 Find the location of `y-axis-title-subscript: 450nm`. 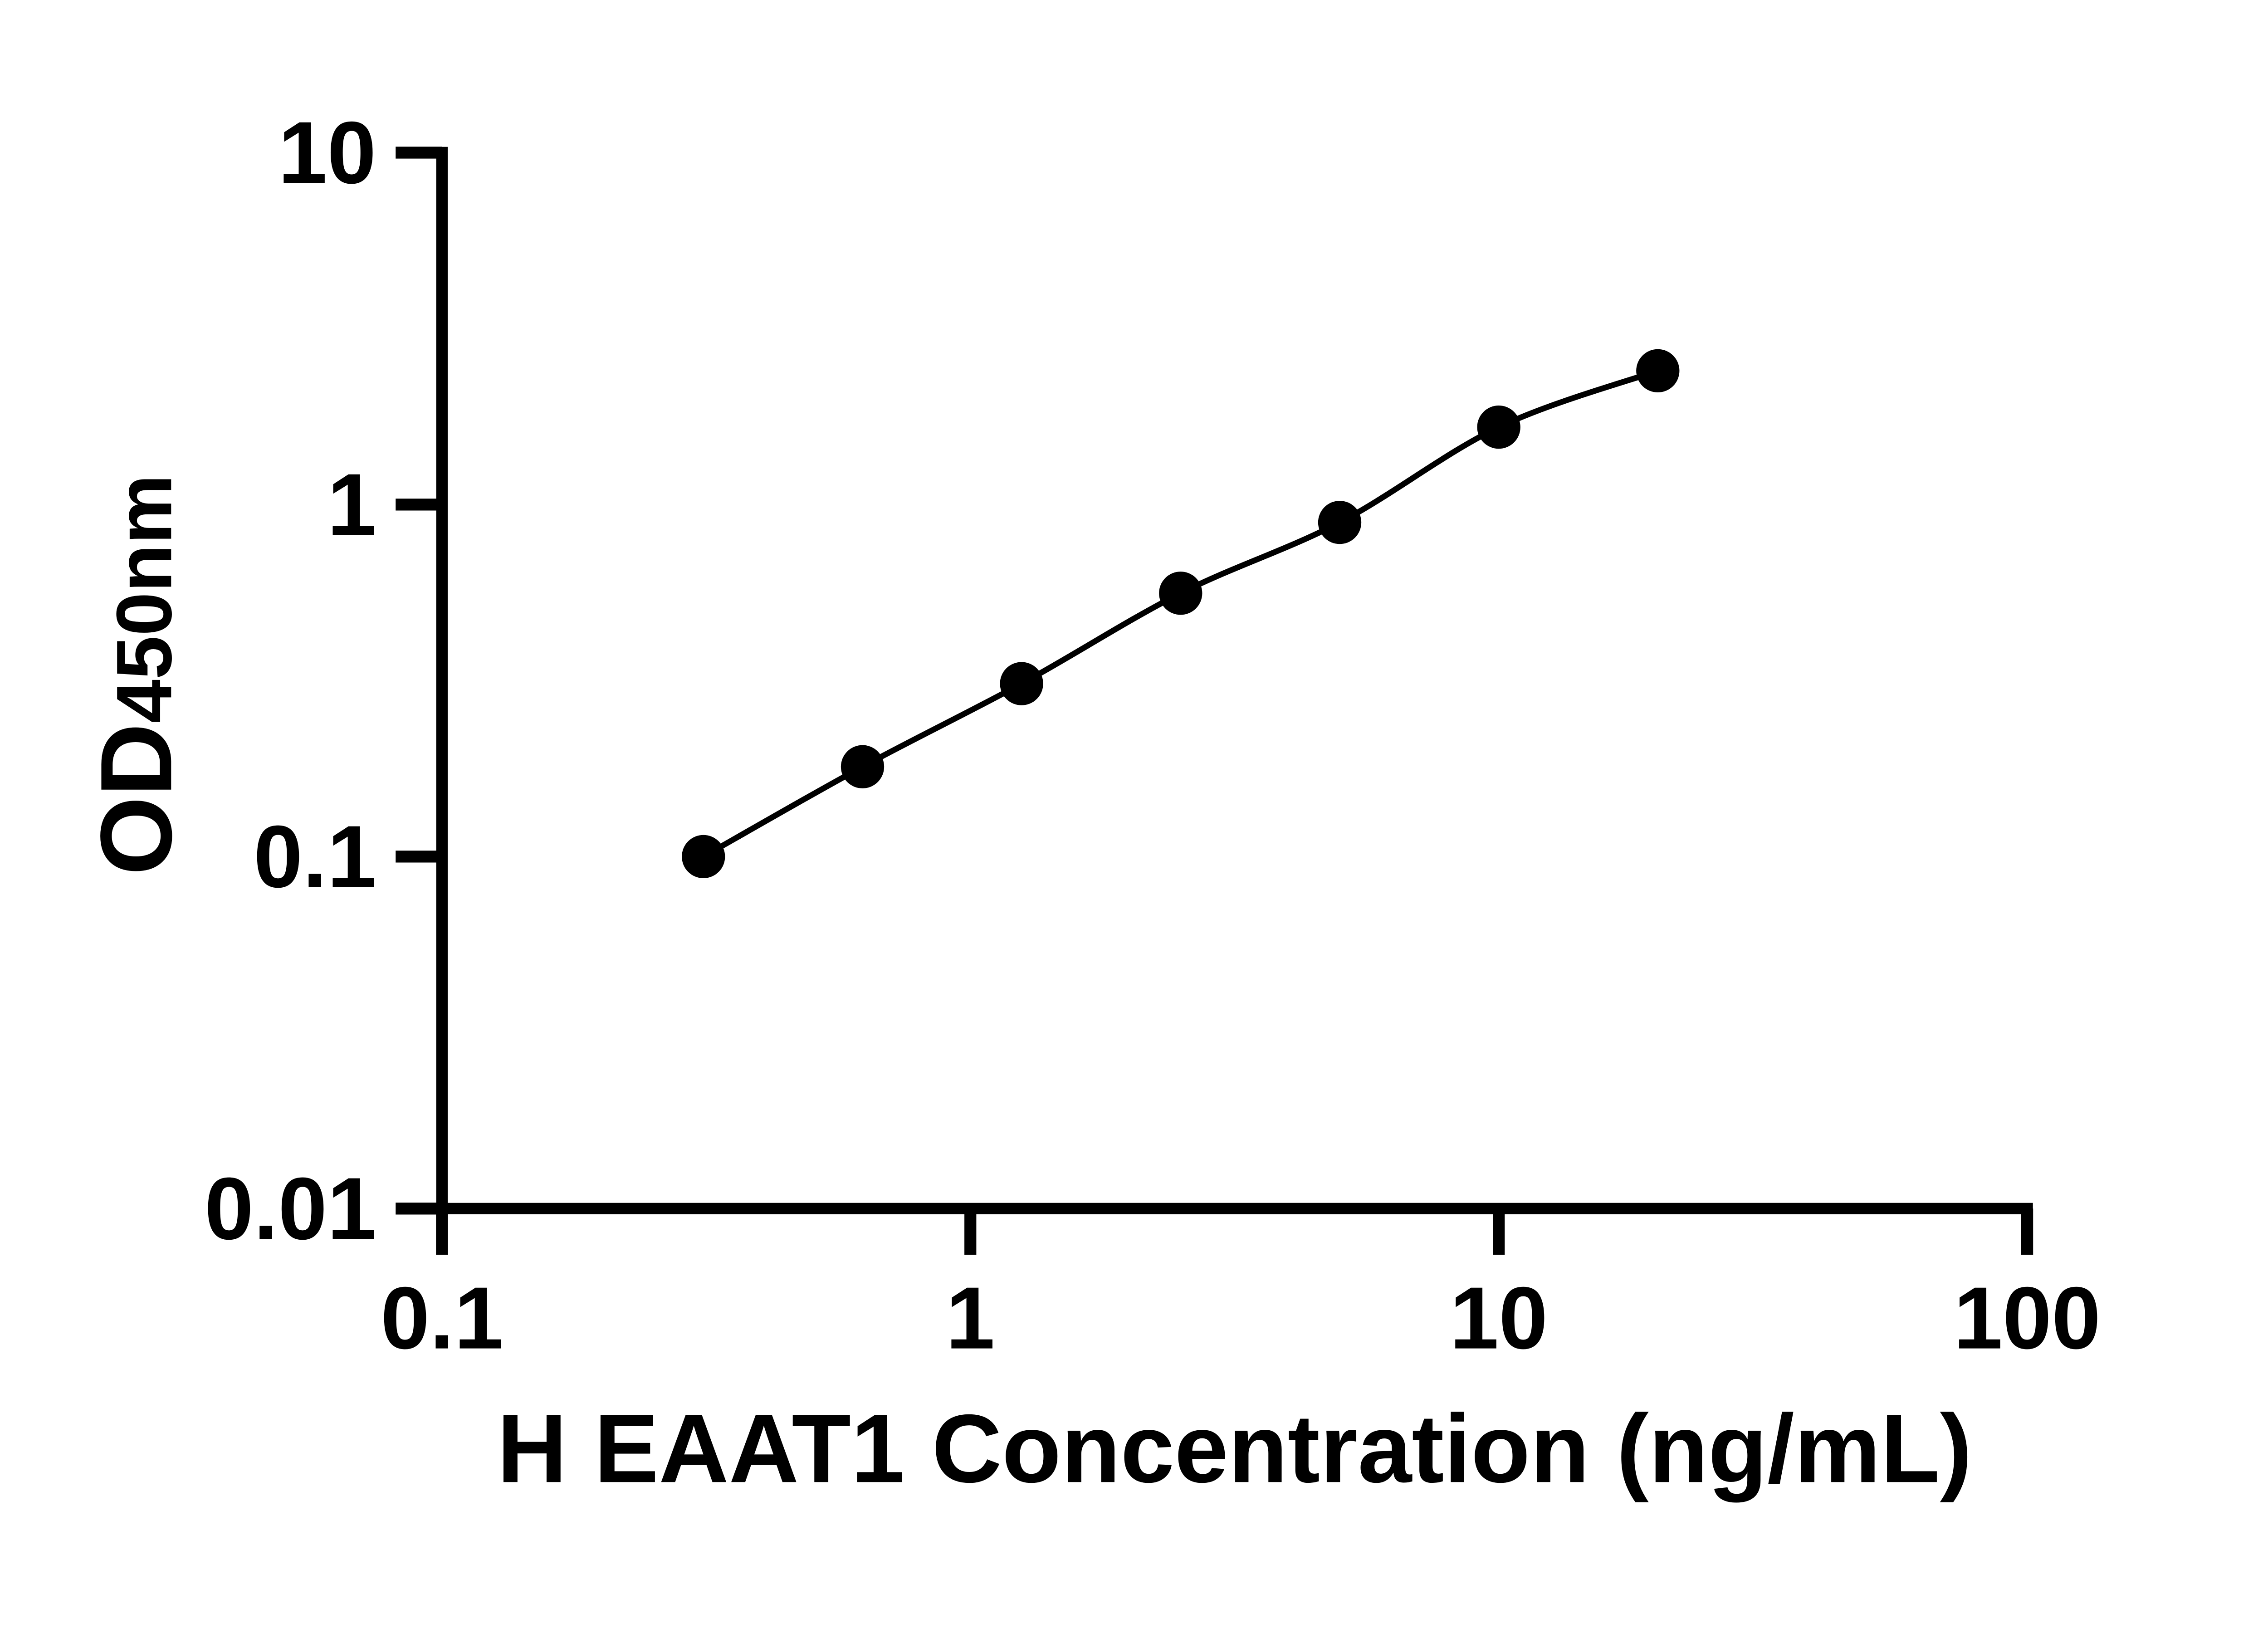

y-axis-title-subscript: 450nm is located at coordinates (144, 598).